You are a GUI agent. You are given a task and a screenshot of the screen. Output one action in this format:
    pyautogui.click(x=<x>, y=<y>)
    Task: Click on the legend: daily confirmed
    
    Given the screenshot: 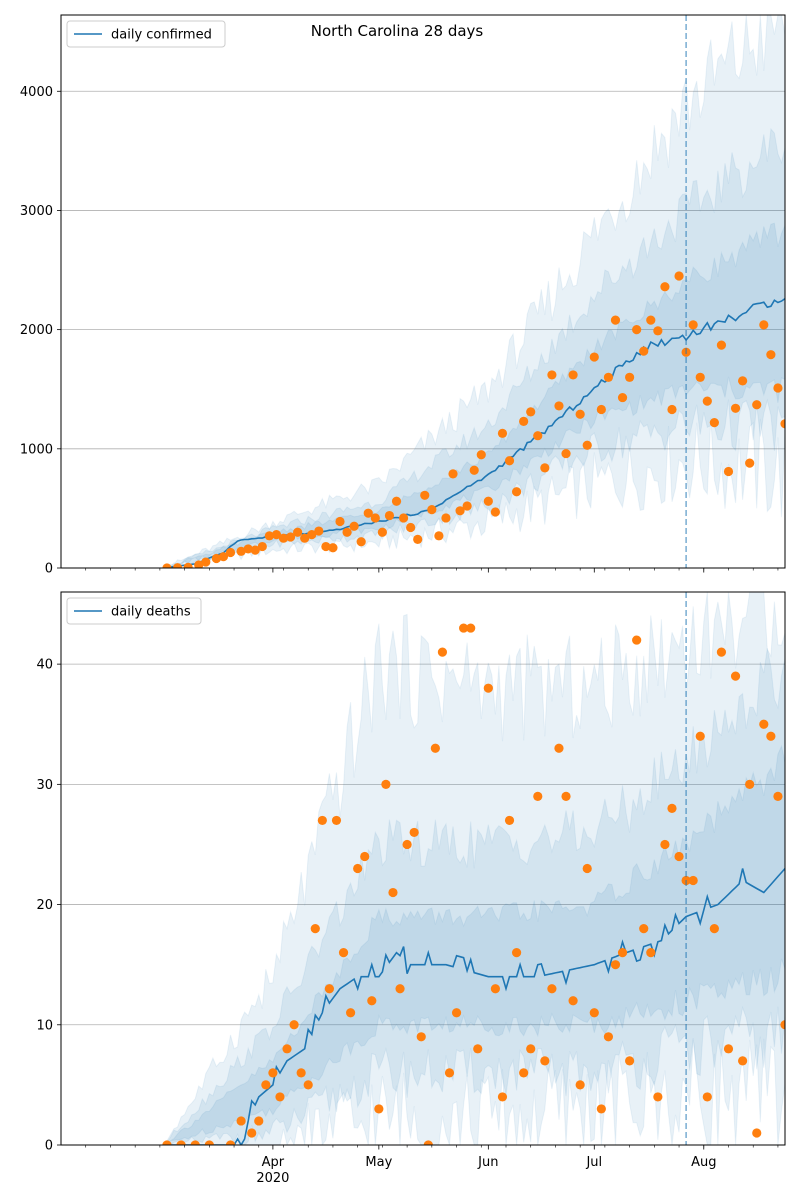 What is the action you would take?
    pyautogui.click(x=146, y=34)
    